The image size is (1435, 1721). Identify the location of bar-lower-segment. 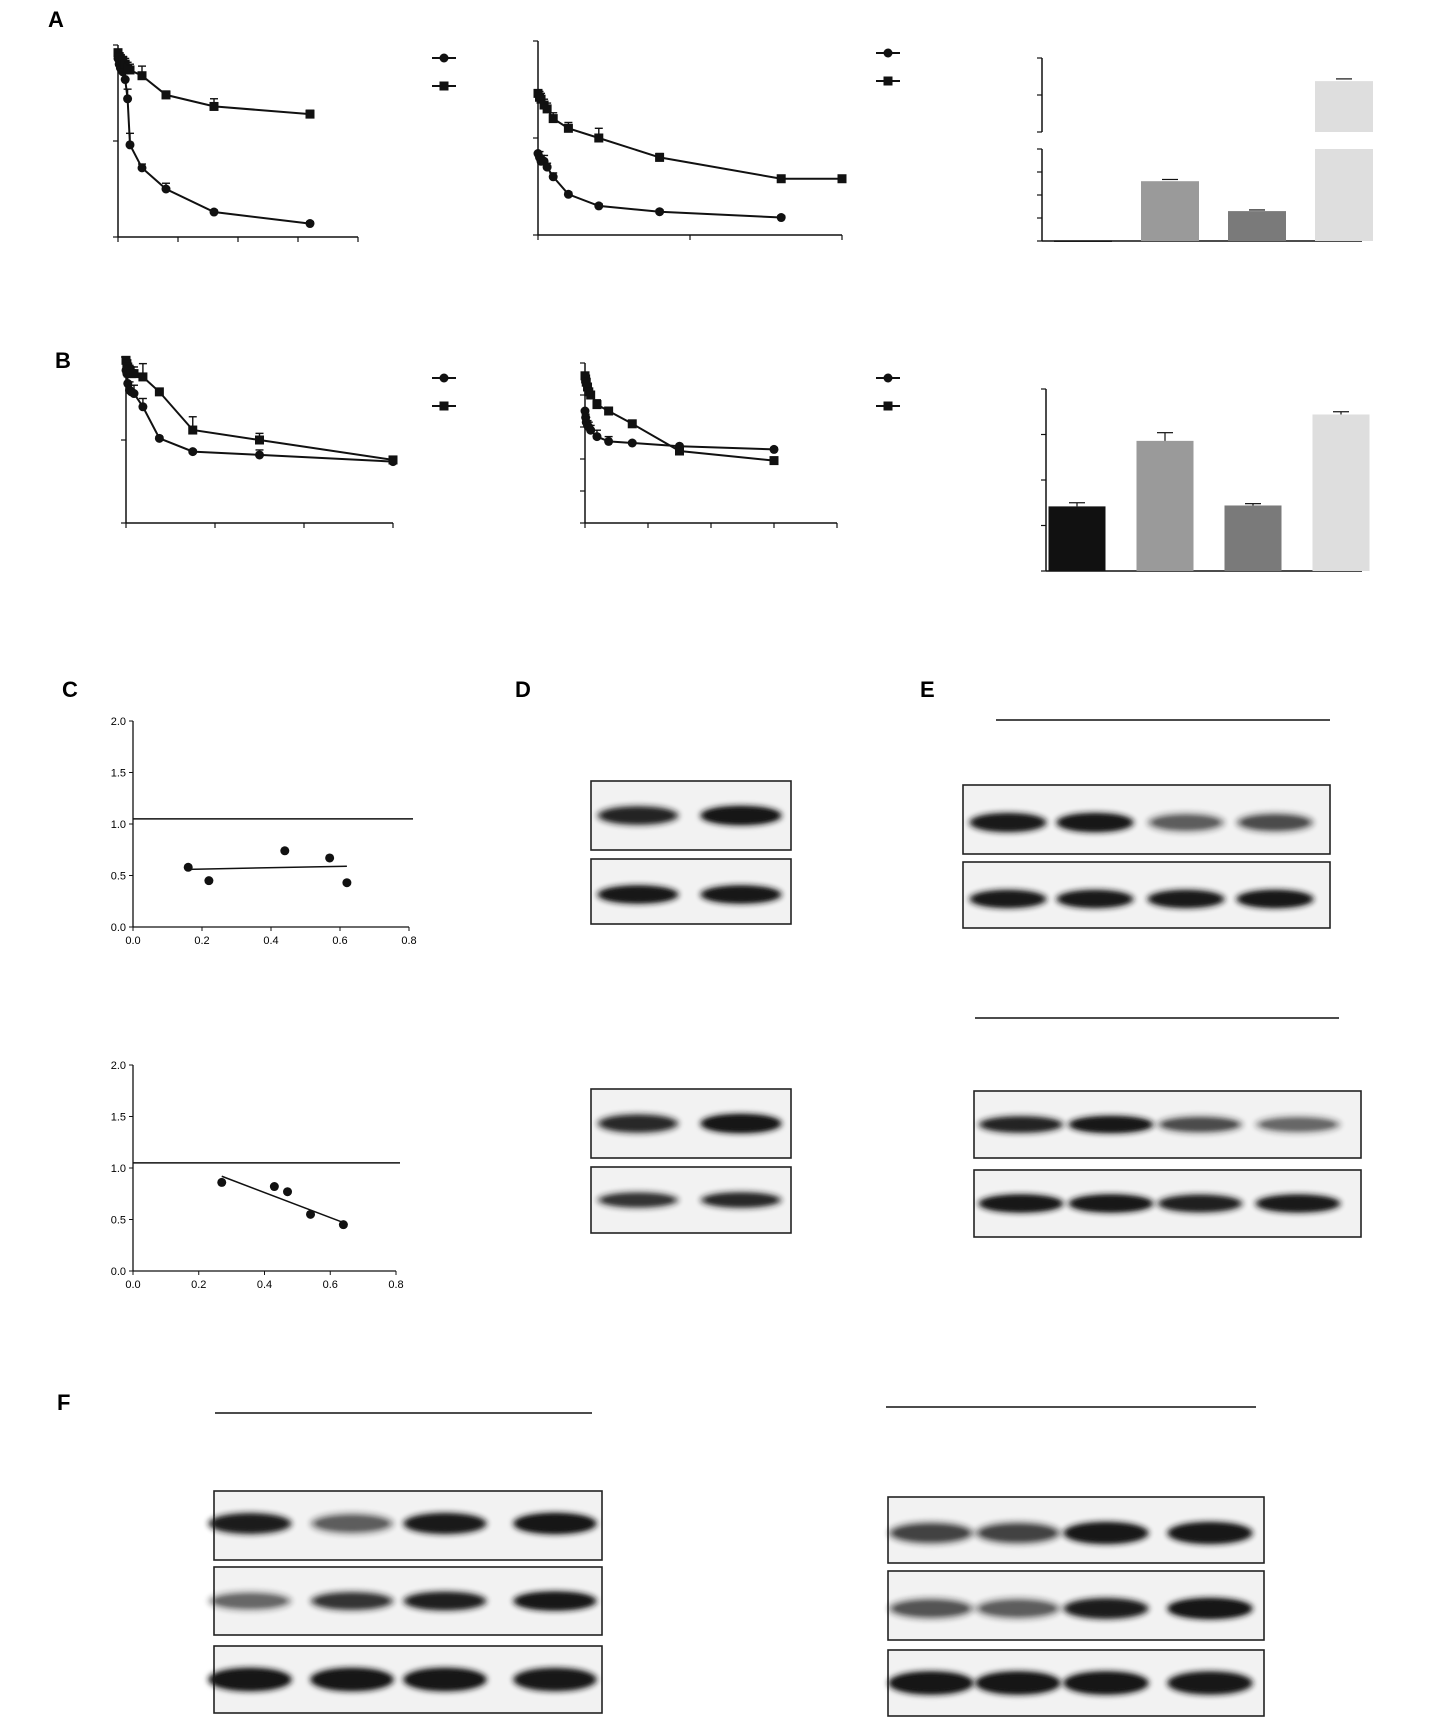
(1344, 195).